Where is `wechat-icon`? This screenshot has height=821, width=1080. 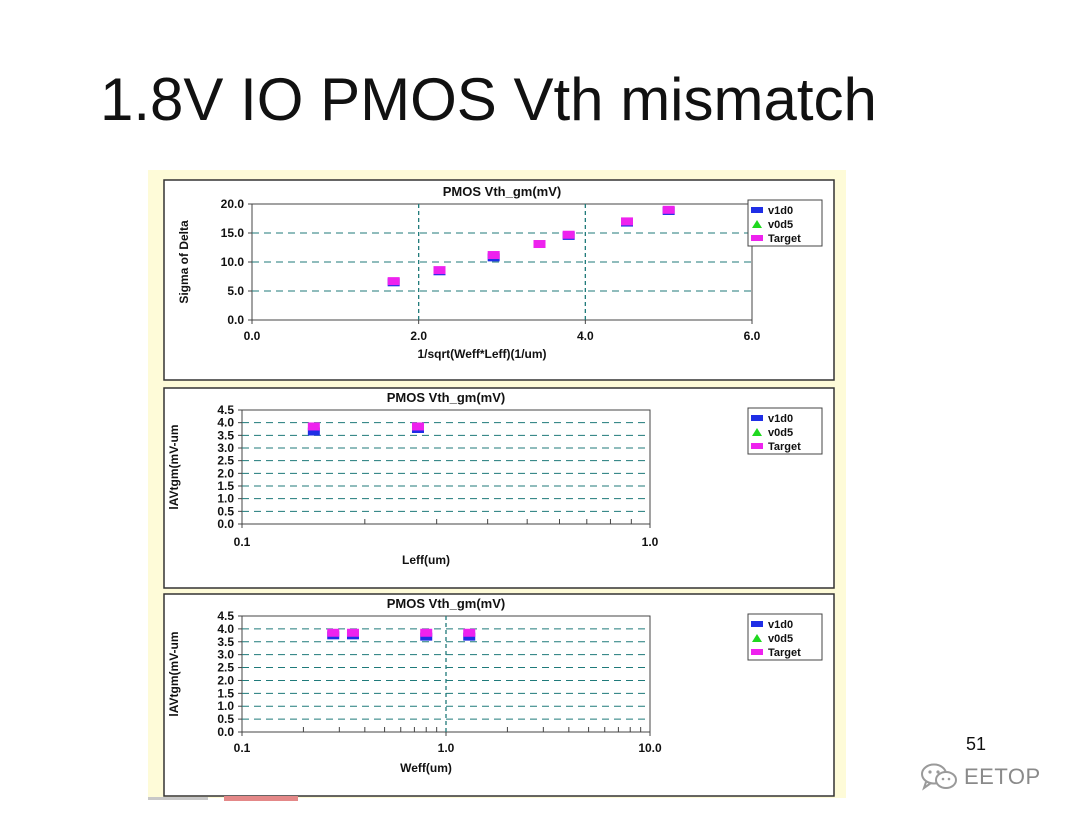
wechat-icon is located at coordinates (939, 777).